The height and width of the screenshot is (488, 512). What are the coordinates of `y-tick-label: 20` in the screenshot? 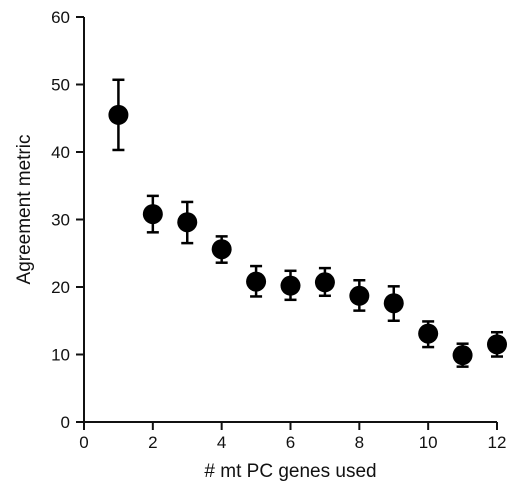 It's located at (60, 287).